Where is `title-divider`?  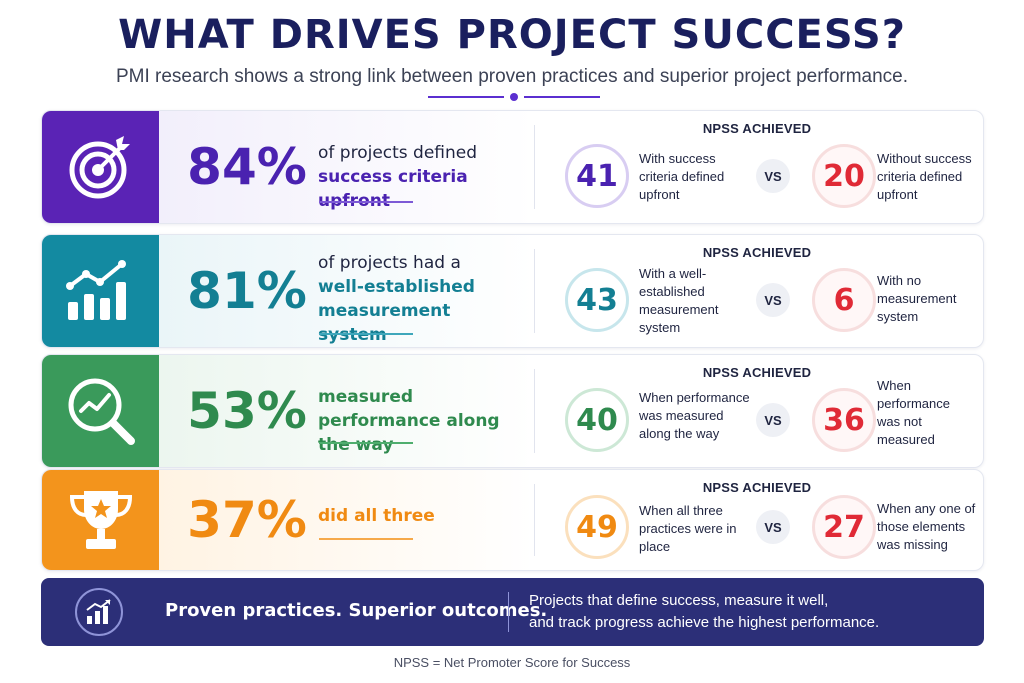
title-divider is located at coordinates (514, 97).